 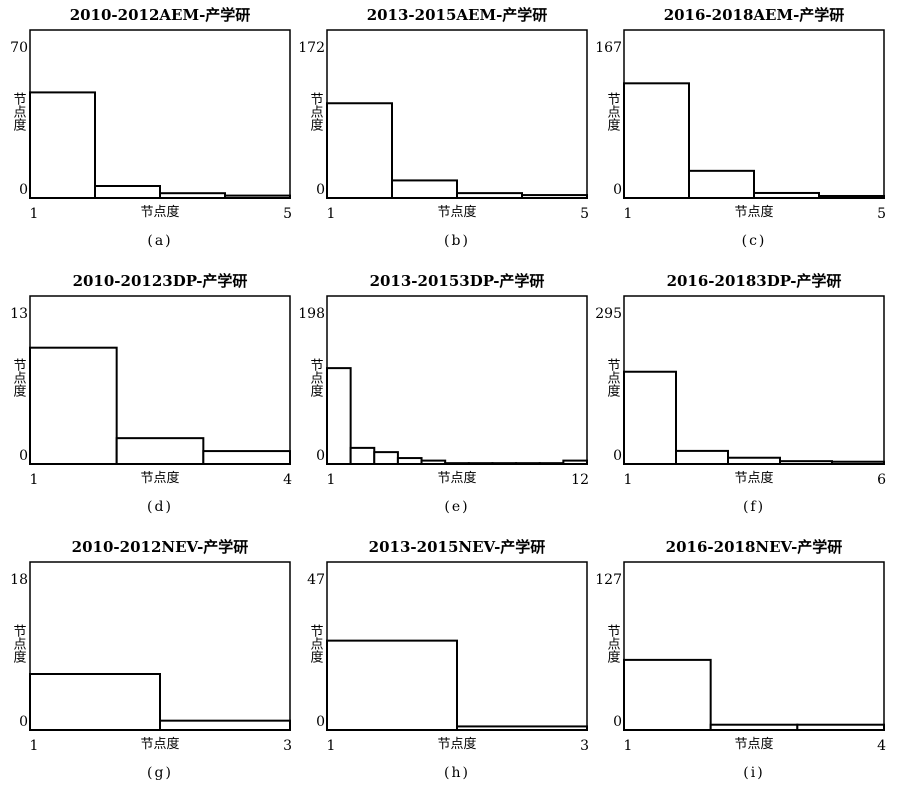 I want to click on chart-title: 2013-2015AEM-产学研, so click(x=457, y=15).